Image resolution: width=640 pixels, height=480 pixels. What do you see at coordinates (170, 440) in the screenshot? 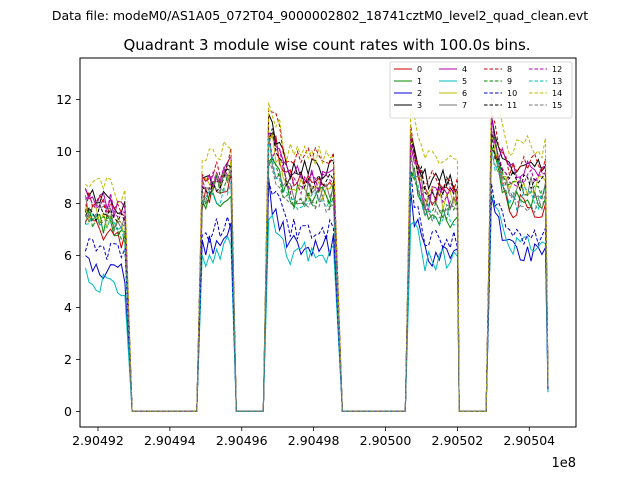
I see `x-tick-label: 2.90494` at bounding box center [170, 440].